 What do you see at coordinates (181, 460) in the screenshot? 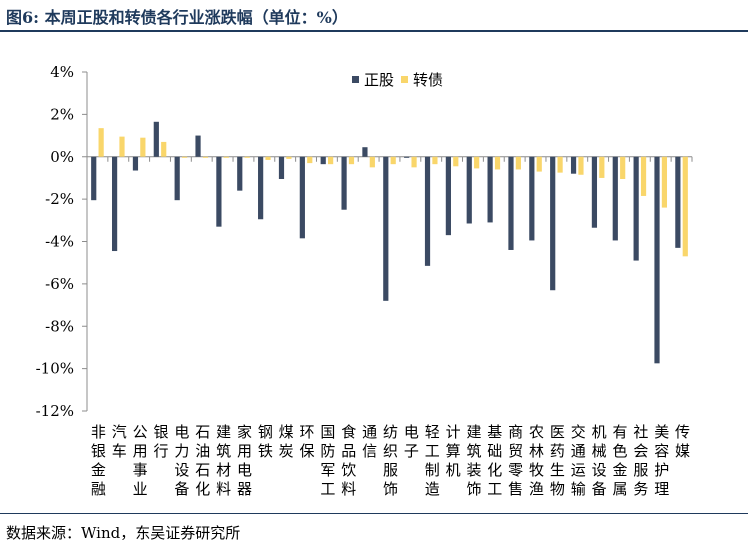
I see `x-tick-label: 电力设备` at bounding box center [181, 460].